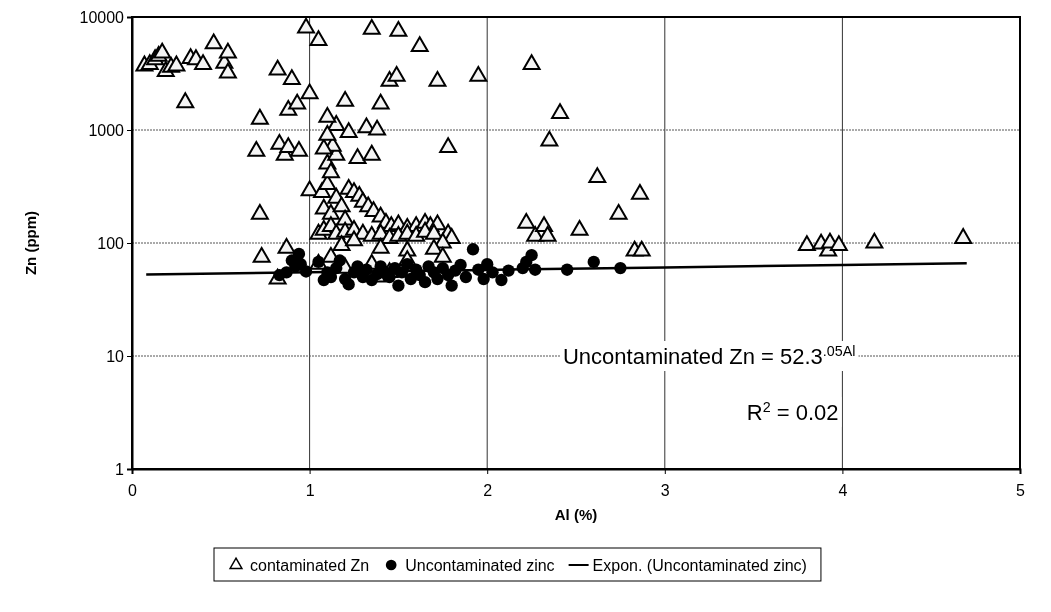  I want to click on x-tick-label: 5, so click(1021, 491).